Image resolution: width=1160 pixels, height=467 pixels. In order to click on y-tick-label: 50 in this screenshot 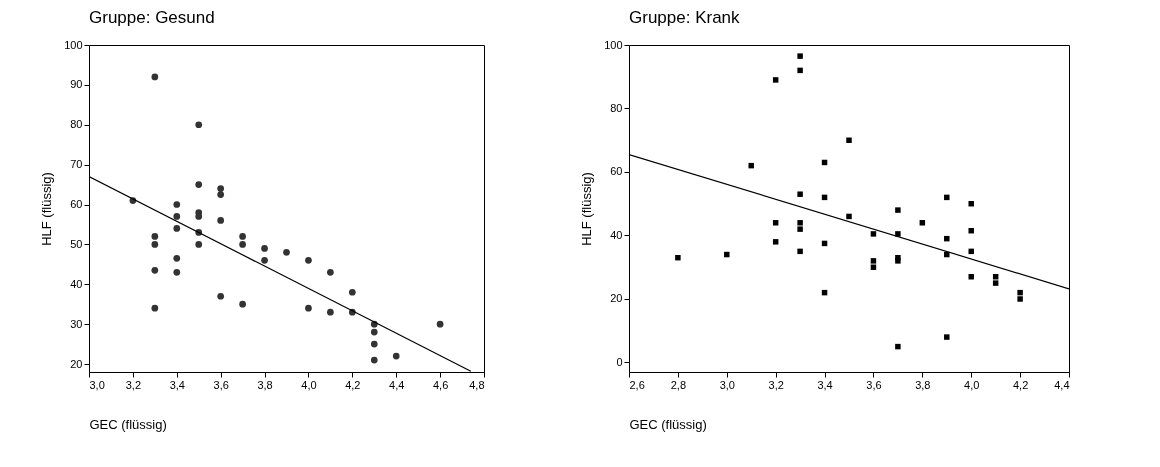, I will do `click(76, 243)`.